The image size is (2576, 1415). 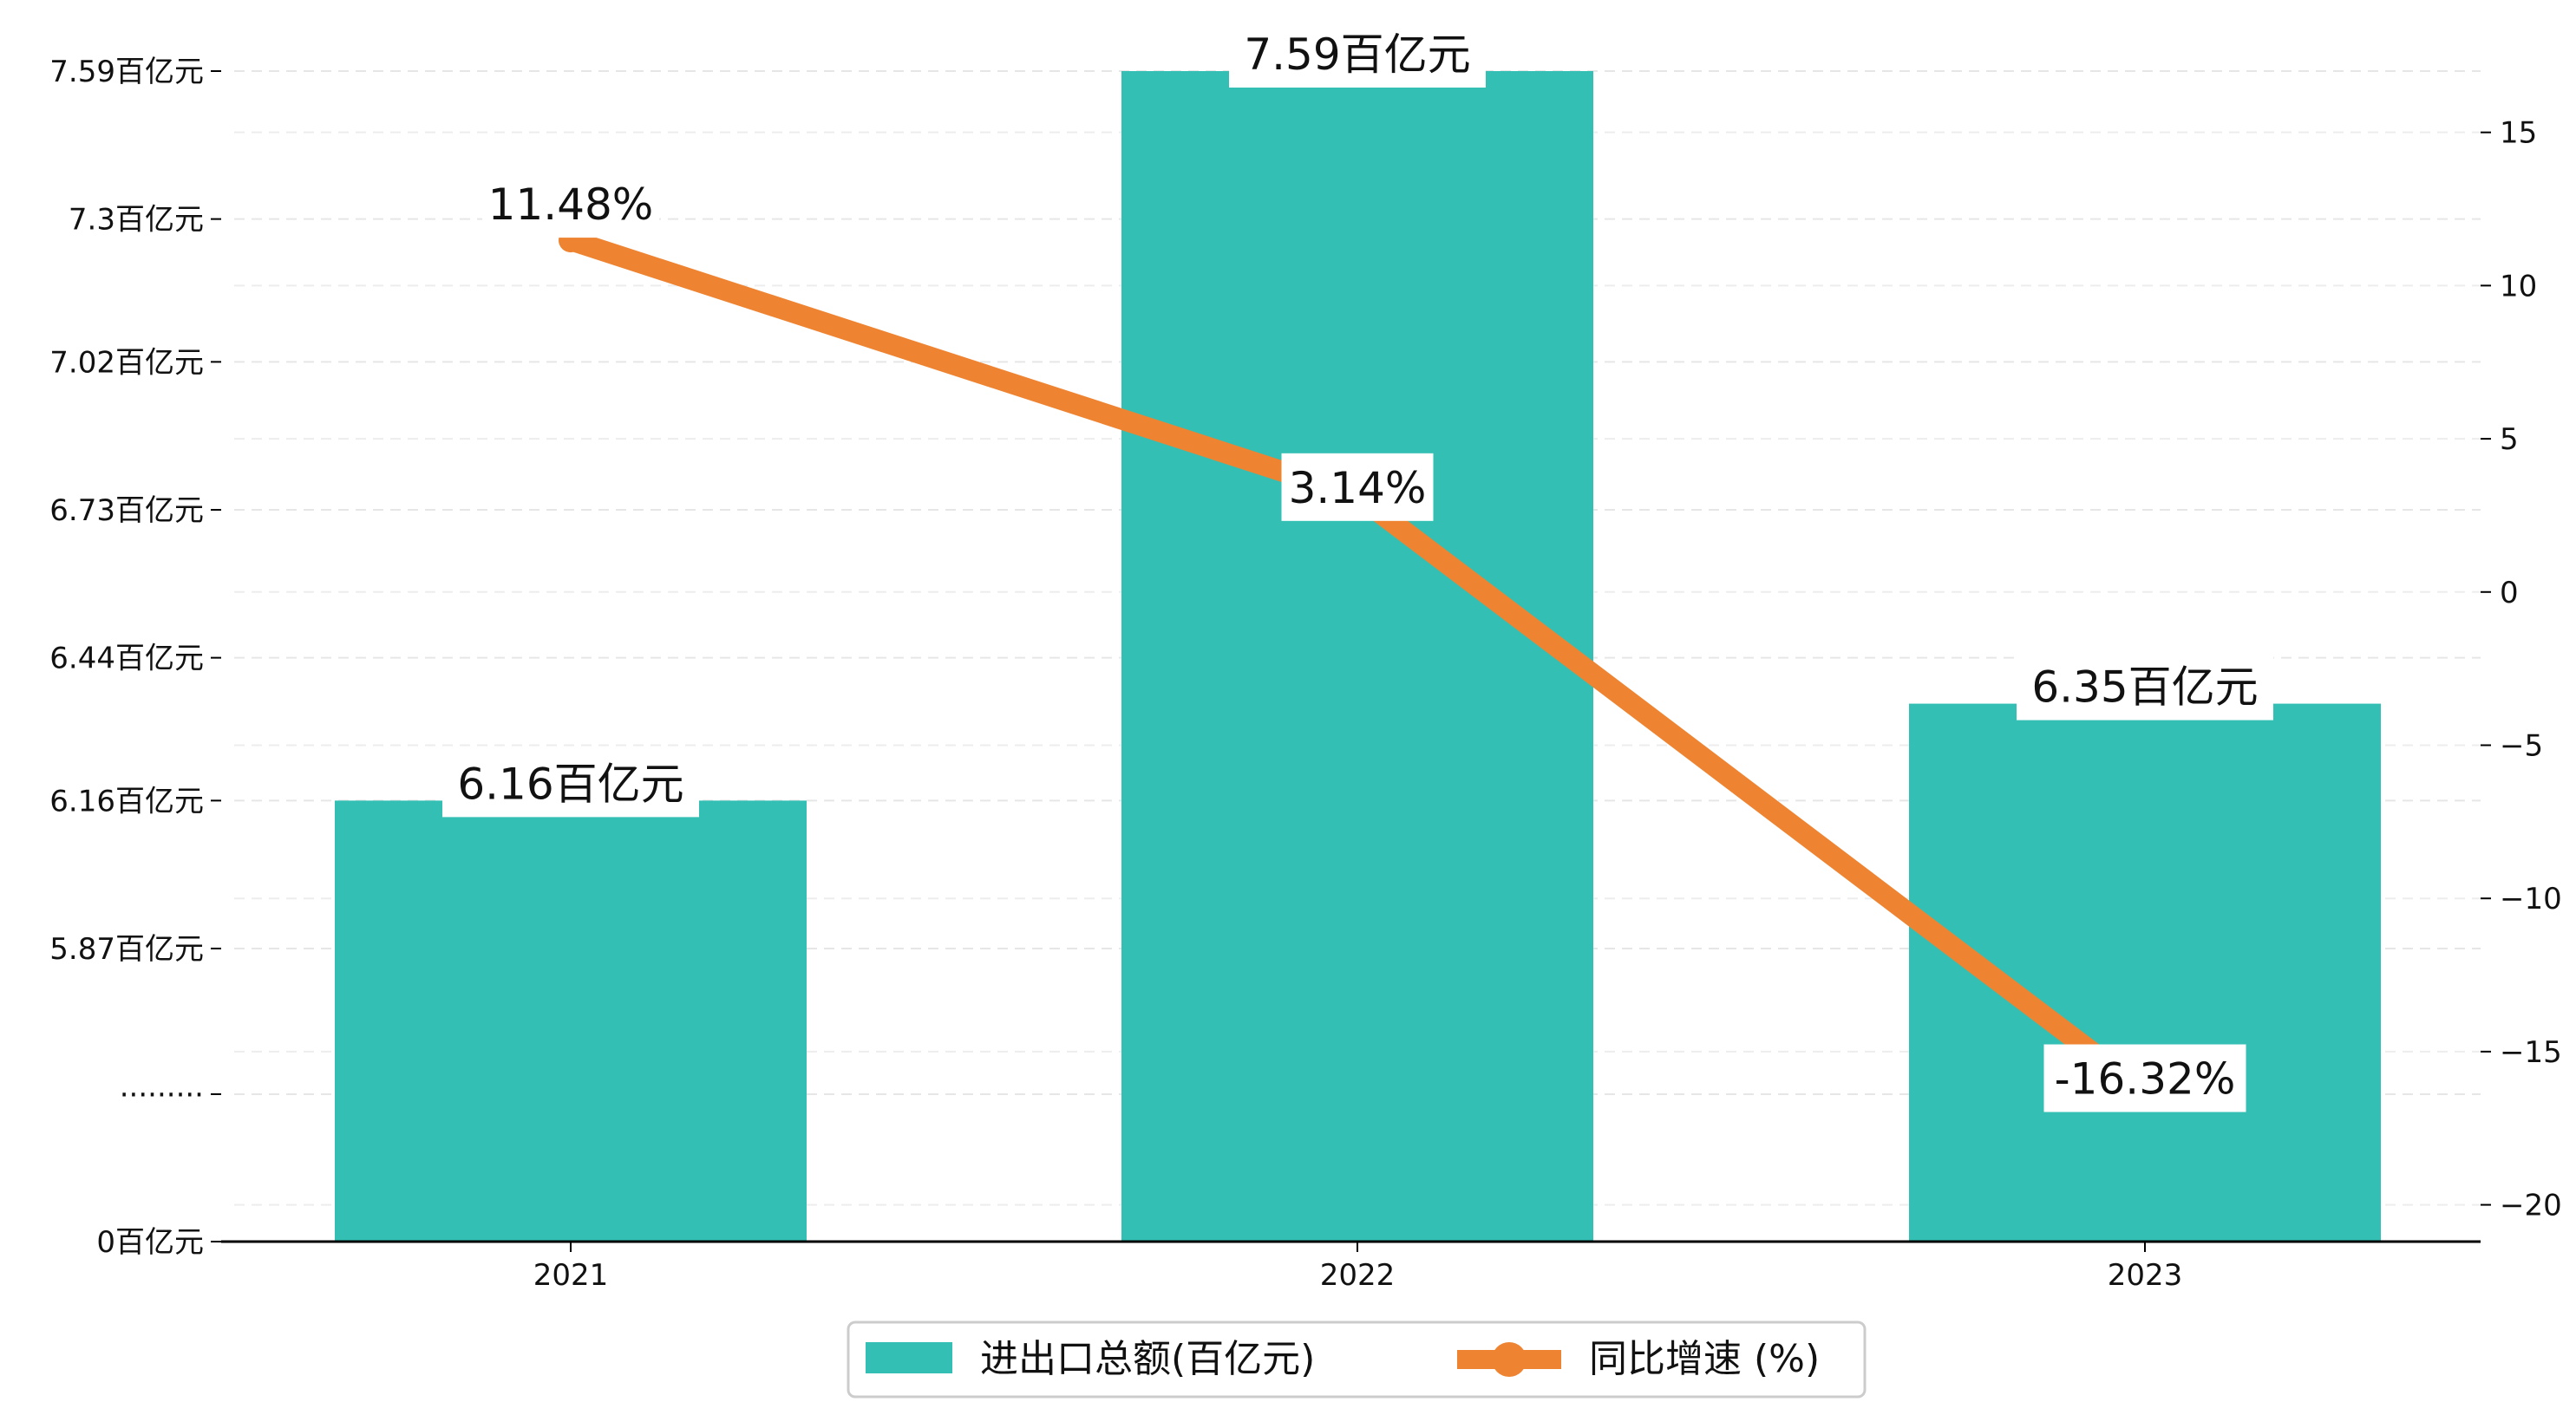 What do you see at coordinates (1704, 1359) in the screenshot?
I see `legend-label-line: 同比增速 (%)` at bounding box center [1704, 1359].